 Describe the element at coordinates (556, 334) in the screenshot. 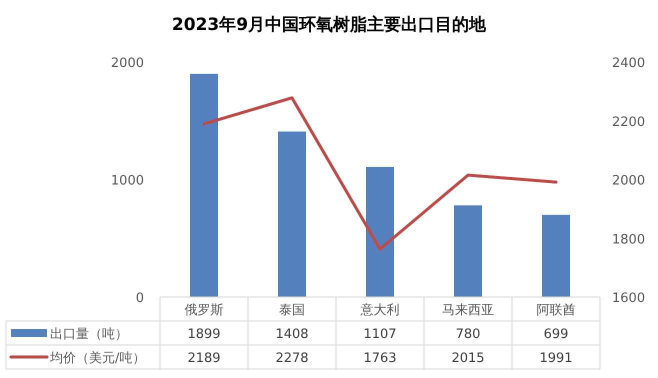

I see `data-label: 699` at that location.